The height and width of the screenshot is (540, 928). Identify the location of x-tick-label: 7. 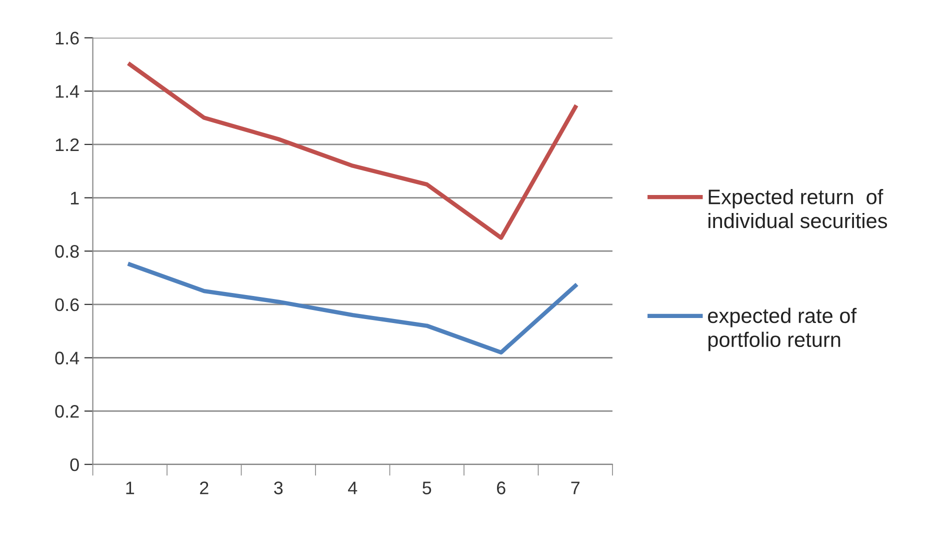
(575, 488).